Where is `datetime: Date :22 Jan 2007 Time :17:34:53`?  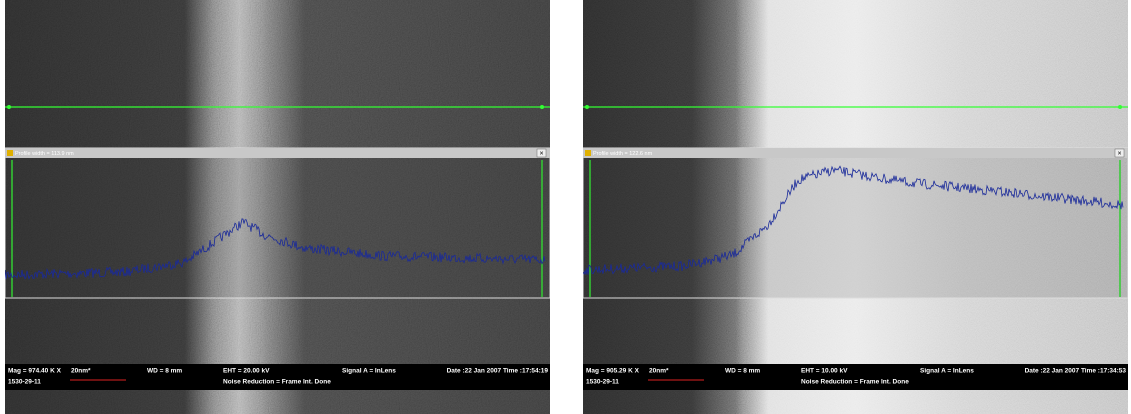 datetime: Date :22 Jan 2007 Time :17:34:53 is located at coordinates (1076, 371).